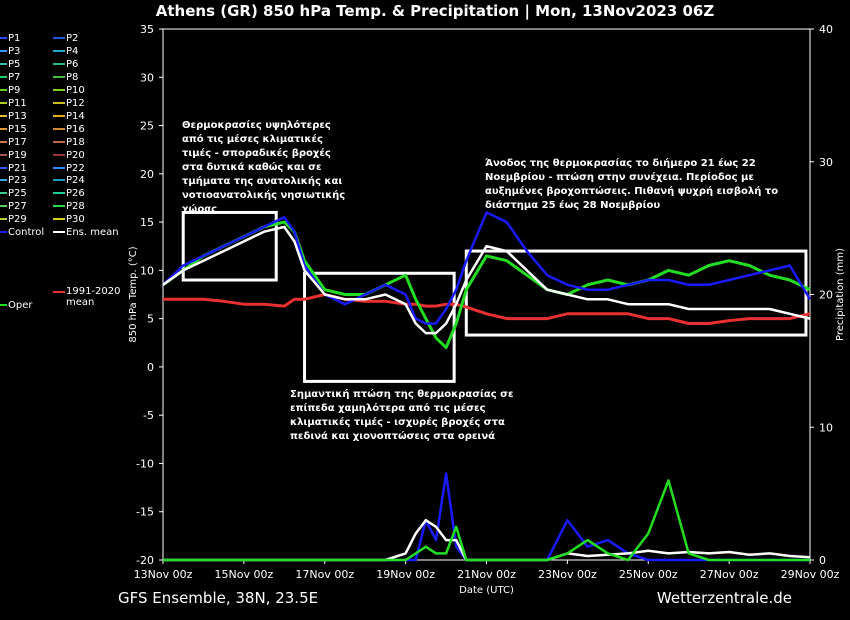 This screenshot has height=620, width=850. What do you see at coordinates (14, 77) in the screenshot?
I see `legend-label: P7` at bounding box center [14, 77].